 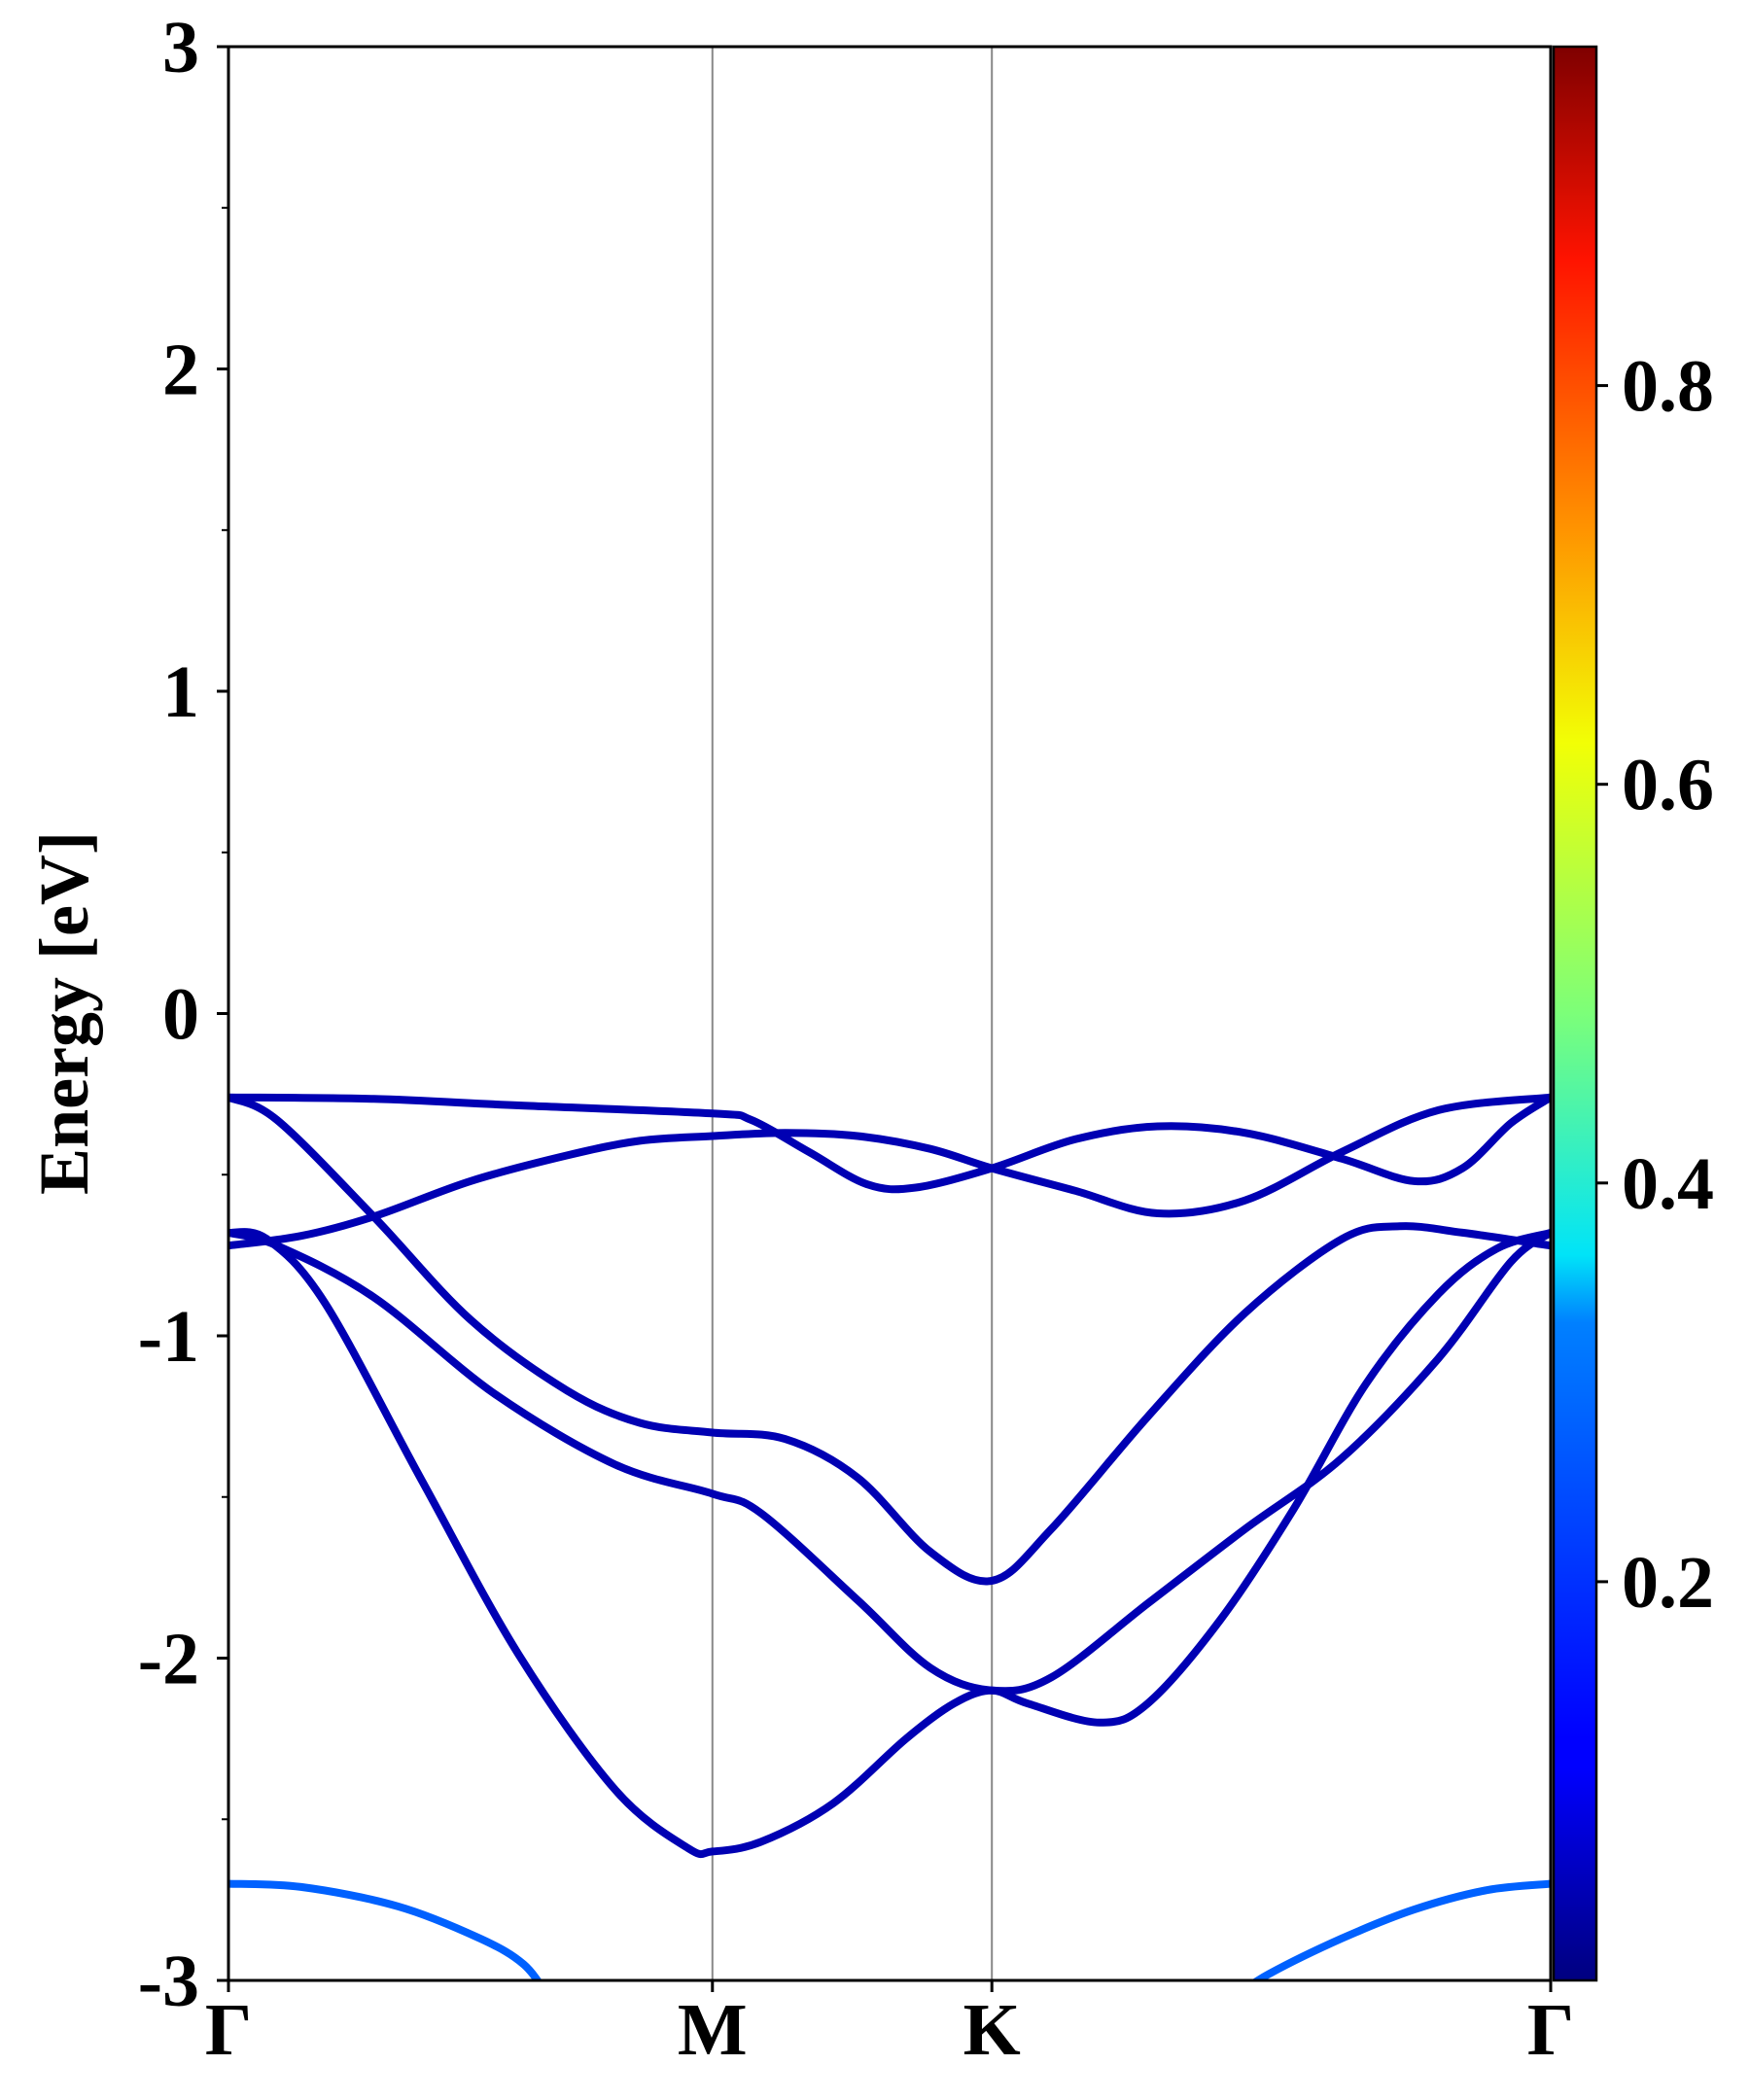 I want to click on y-tick-label: -2, so click(x=168, y=1659).